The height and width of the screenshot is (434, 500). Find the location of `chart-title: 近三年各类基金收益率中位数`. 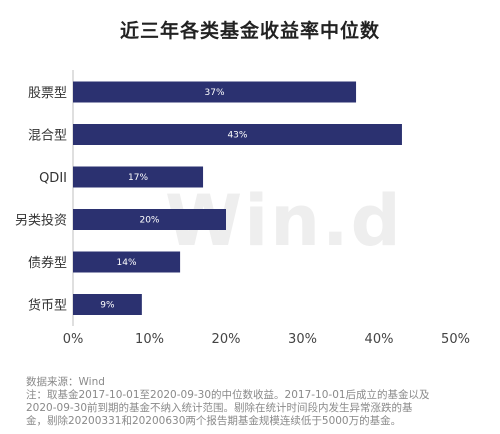

chart-title: 近三年各类基金收益率中位数 is located at coordinates (249, 31).